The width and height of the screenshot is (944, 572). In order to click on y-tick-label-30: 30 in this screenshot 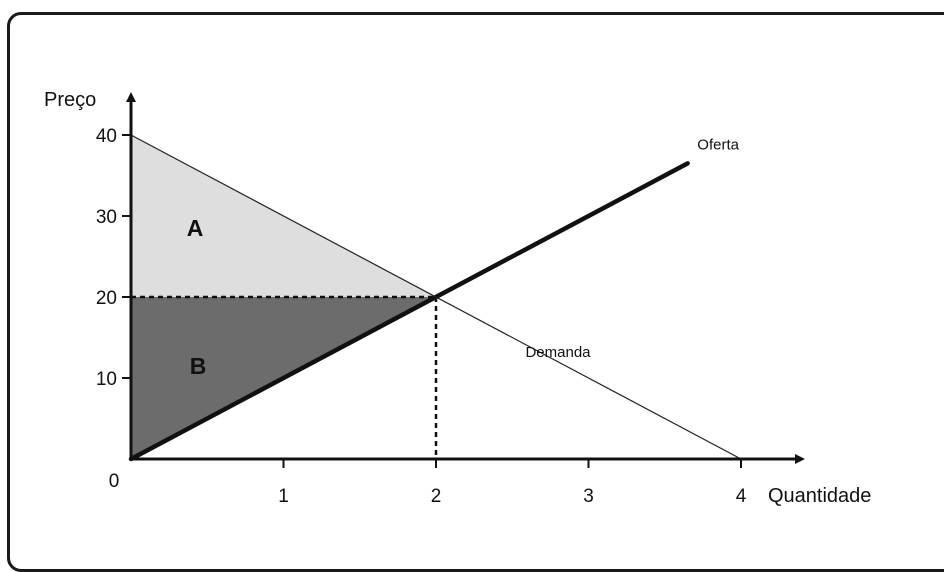, I will do `click(106, 217)`.